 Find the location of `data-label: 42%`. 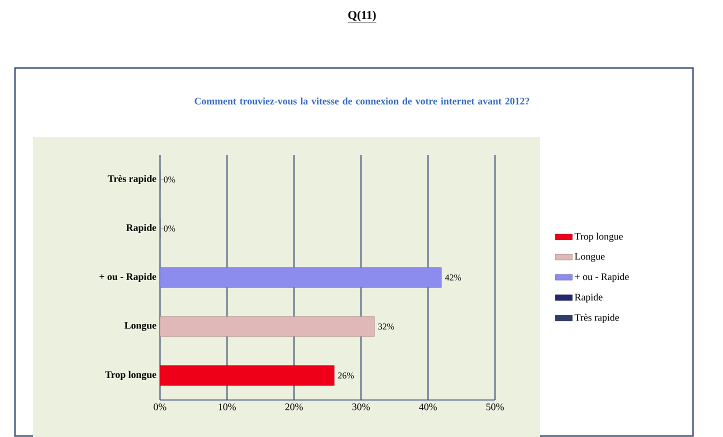

data-label: 42% is located at coordinates (453, 277).